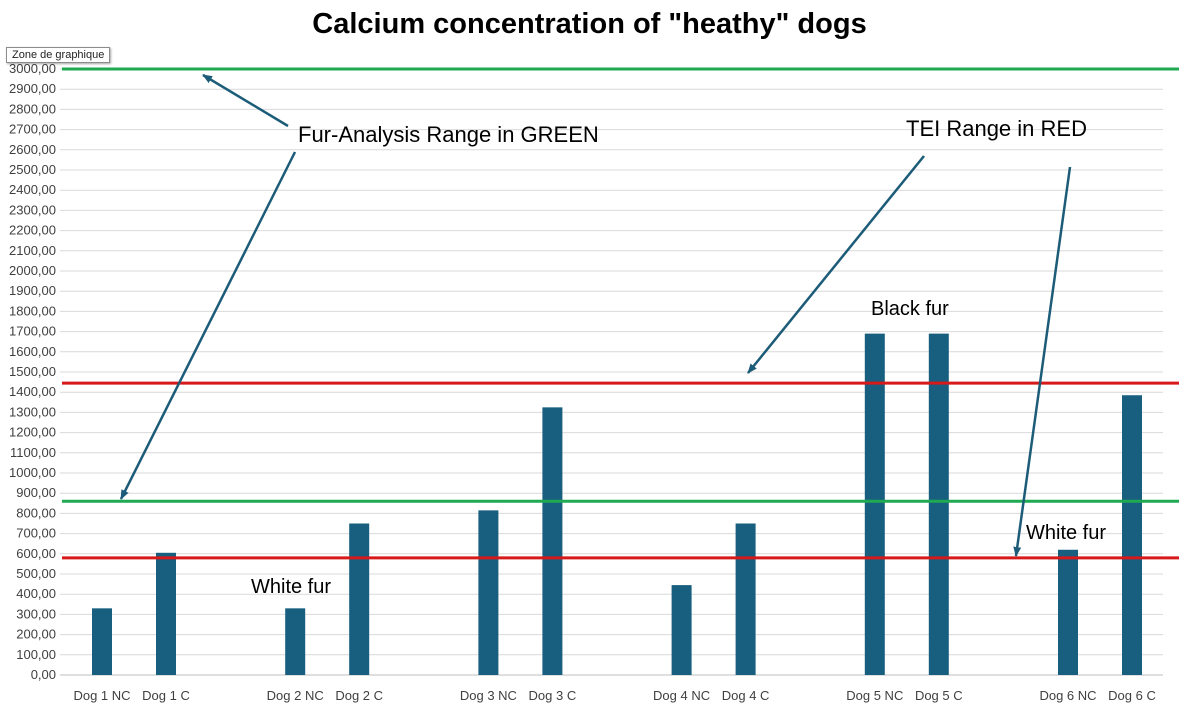  Describe the element at coordinates (32, 129) in the screenshot. I see `y-tick-label: 2700,00` at that location.